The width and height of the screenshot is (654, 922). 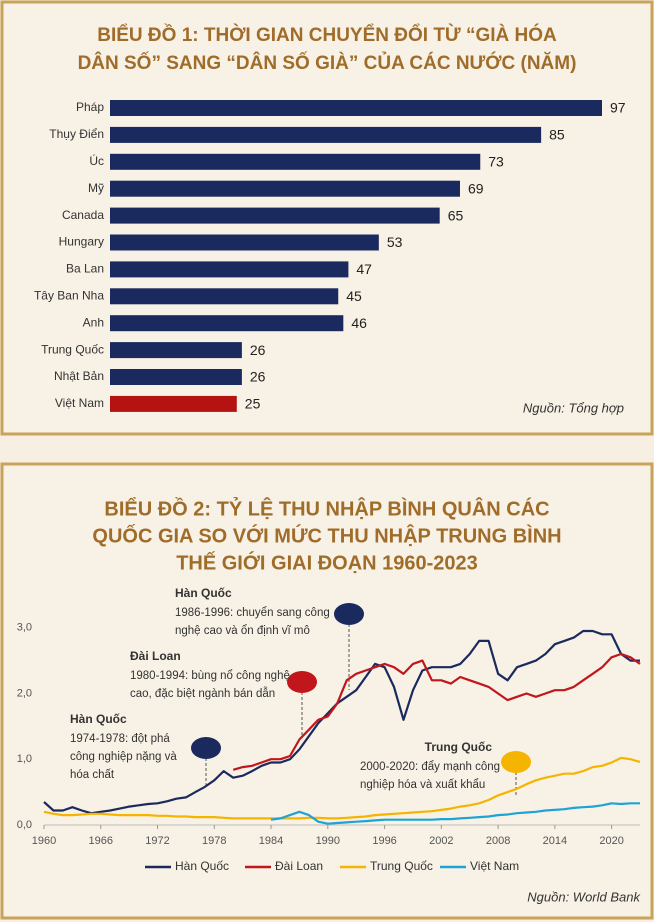 I want to click on category-label: Việt Nam, so click(x=79, y=403).